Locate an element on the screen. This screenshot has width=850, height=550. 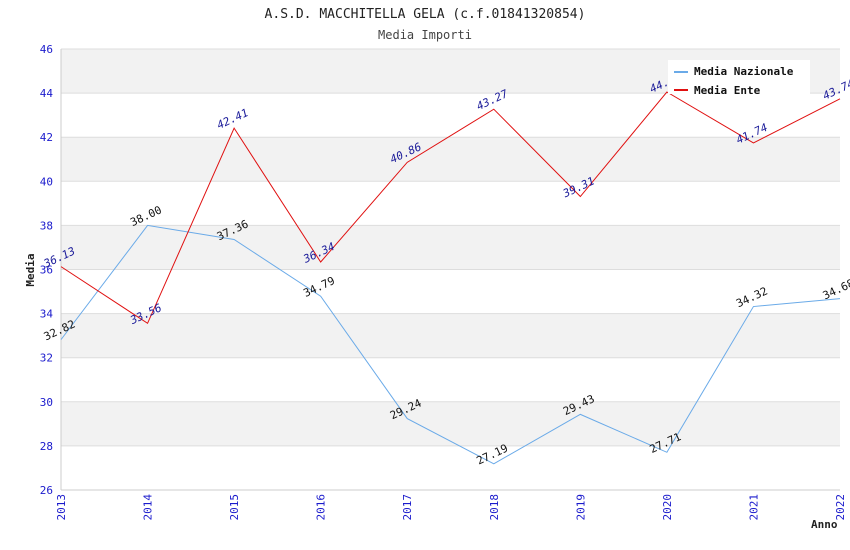
y-tick-28: 28 is located at coordinates (46, 446).